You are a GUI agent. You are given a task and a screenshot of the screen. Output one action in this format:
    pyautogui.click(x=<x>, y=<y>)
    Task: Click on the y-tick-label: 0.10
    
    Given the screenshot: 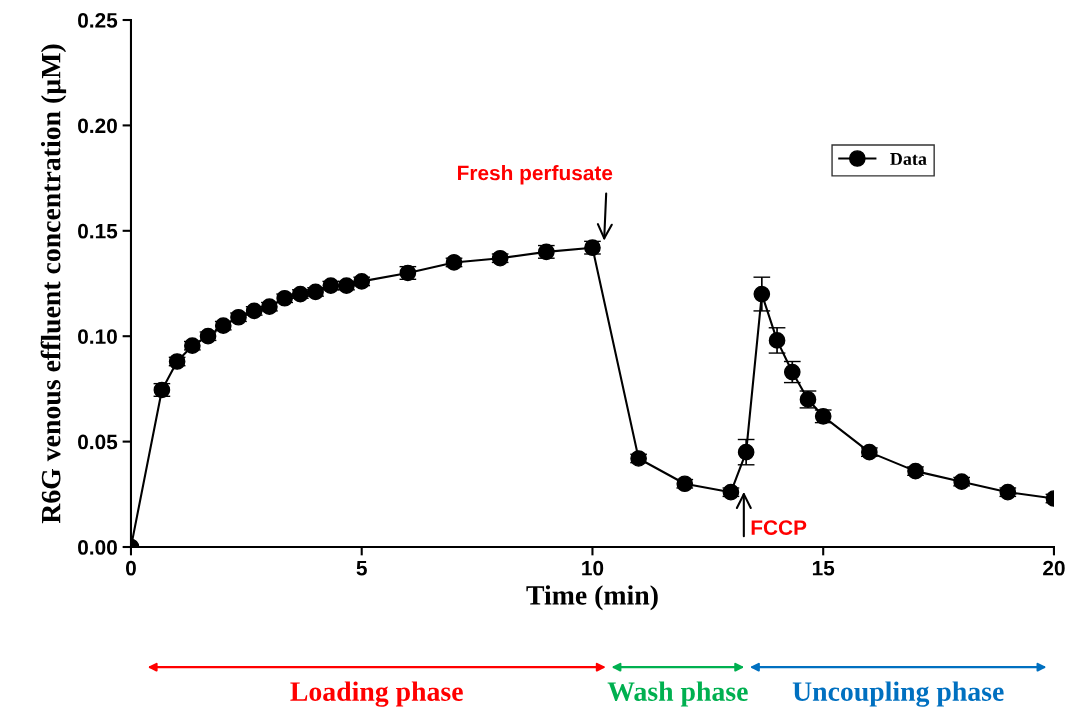 What is the action you would take?
    pyautogui.click(x=97, y=336)
    